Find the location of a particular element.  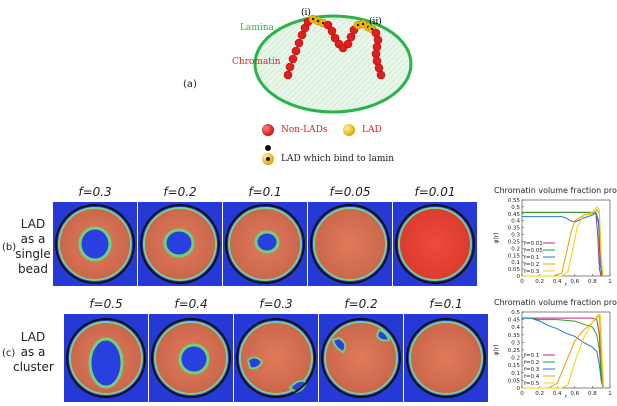

legend-entry-label: f=0.5 is located at coordinates (532, 384).